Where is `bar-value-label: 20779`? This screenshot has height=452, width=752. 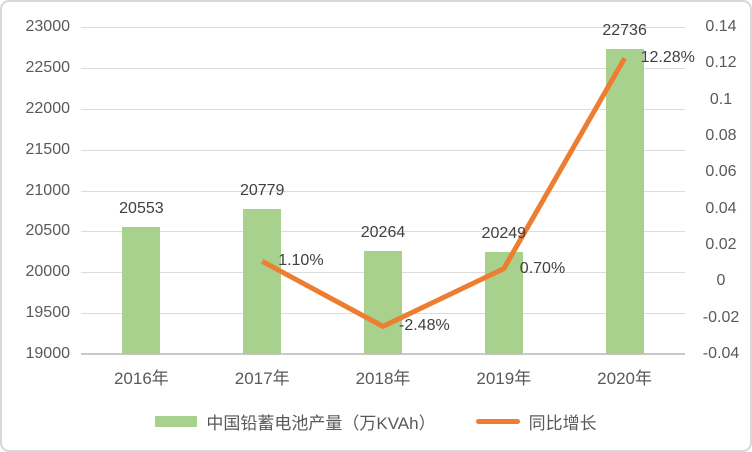 bar-value-label: 20779 is located at coordinates (262, 190).